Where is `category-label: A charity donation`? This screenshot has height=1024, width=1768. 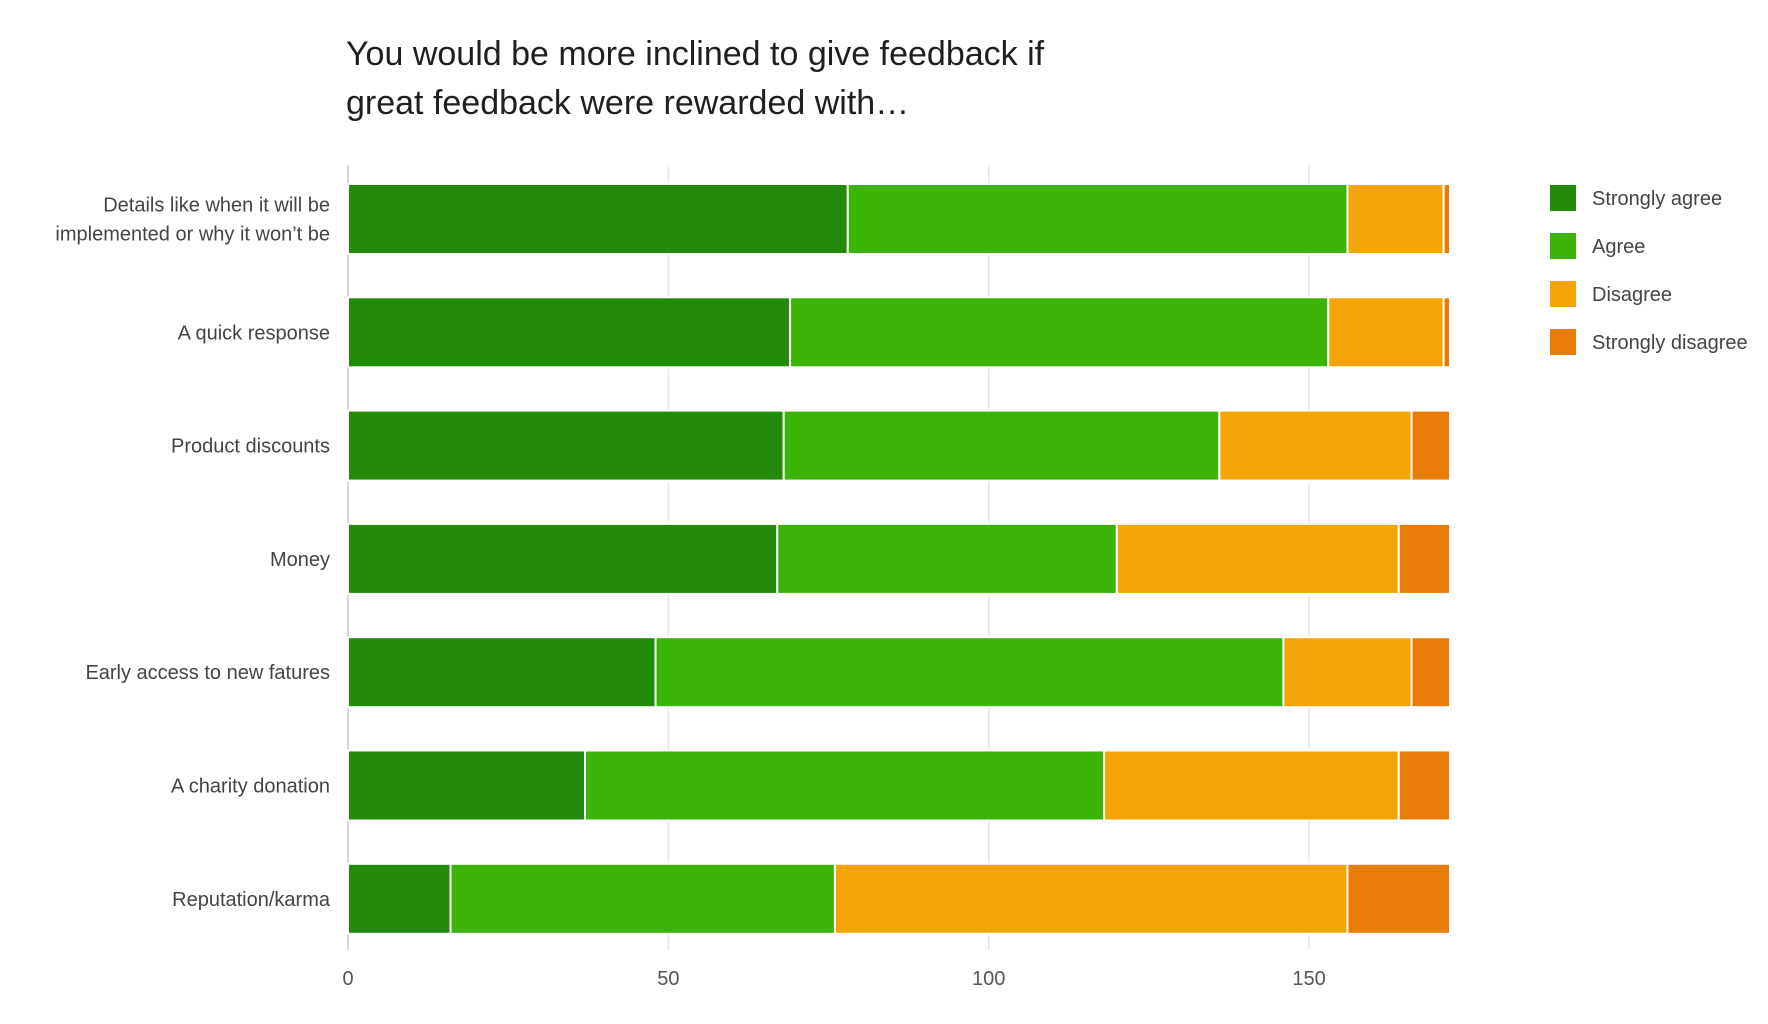 category-label: A charity donation is located at coordinates (250, 787).